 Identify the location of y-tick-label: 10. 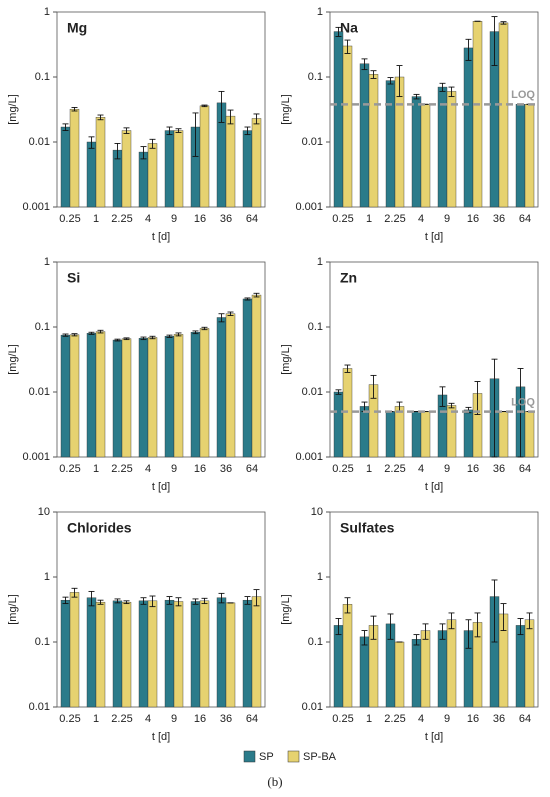
(44, 512).